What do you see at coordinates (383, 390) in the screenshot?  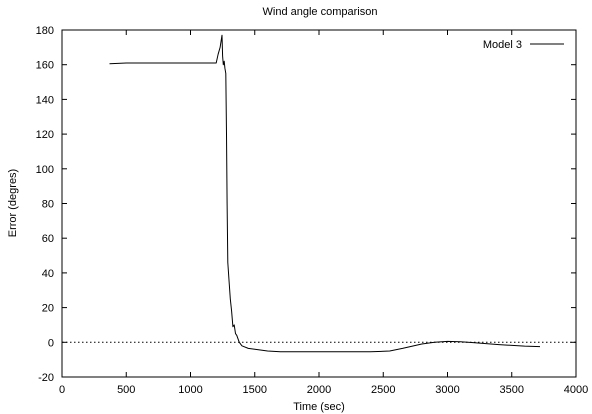 I see `x-tick-label: 2500` at bounding box center [383, 390].